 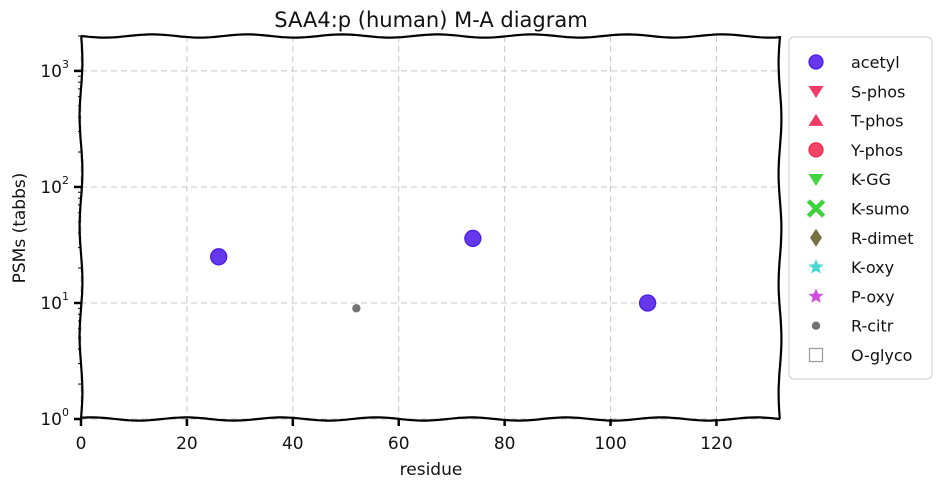 What do you see at coordinates (816, 325) in the screenshot?
I see `legend-marker-r-citr` at bounding box center [816, 325].